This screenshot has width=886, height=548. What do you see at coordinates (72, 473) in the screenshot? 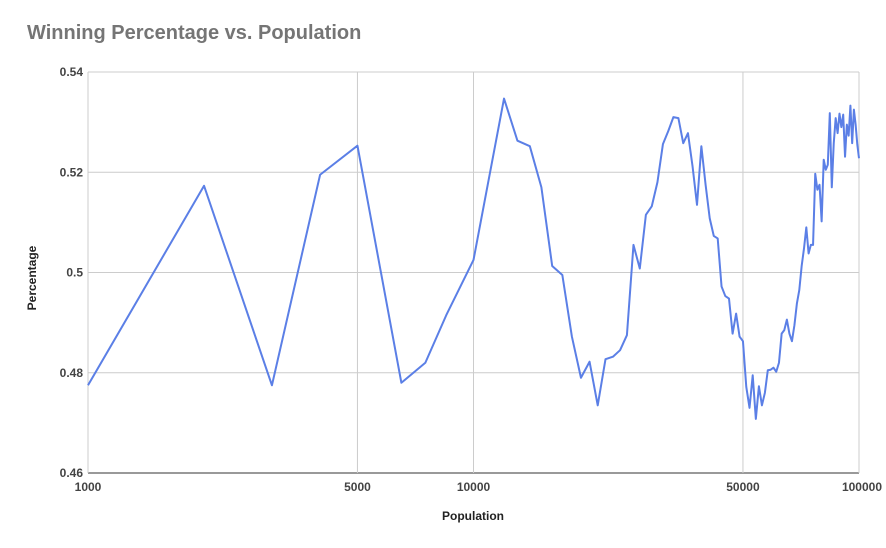
I see `y-tick-label: 0.46` at bounding box center [72, 473].